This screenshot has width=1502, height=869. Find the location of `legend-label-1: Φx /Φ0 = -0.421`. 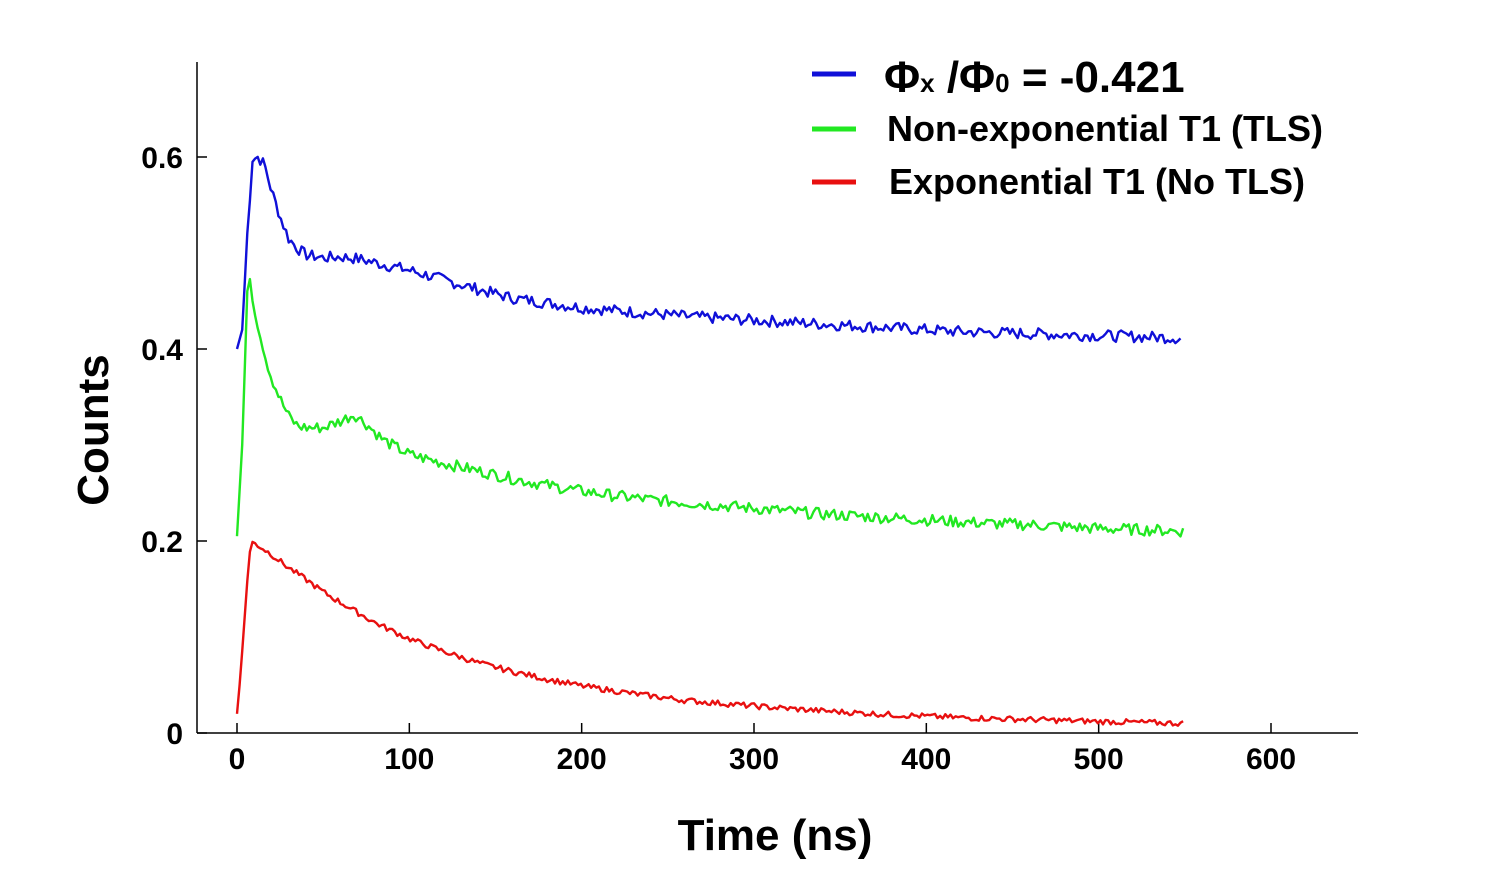

legend-label-1: Φx /Φ0 = -0.421 is located at coordinates (1034, 77).